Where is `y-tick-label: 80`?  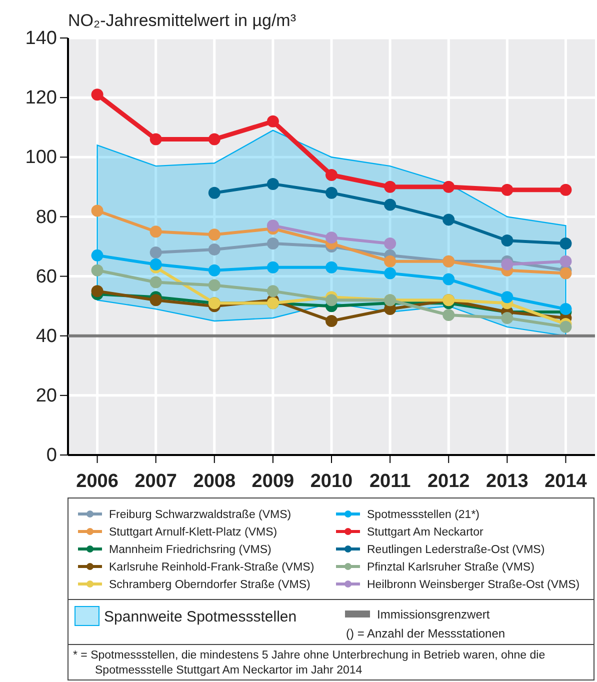 y-tick-label: 80 is located at coordinates (46, 217).